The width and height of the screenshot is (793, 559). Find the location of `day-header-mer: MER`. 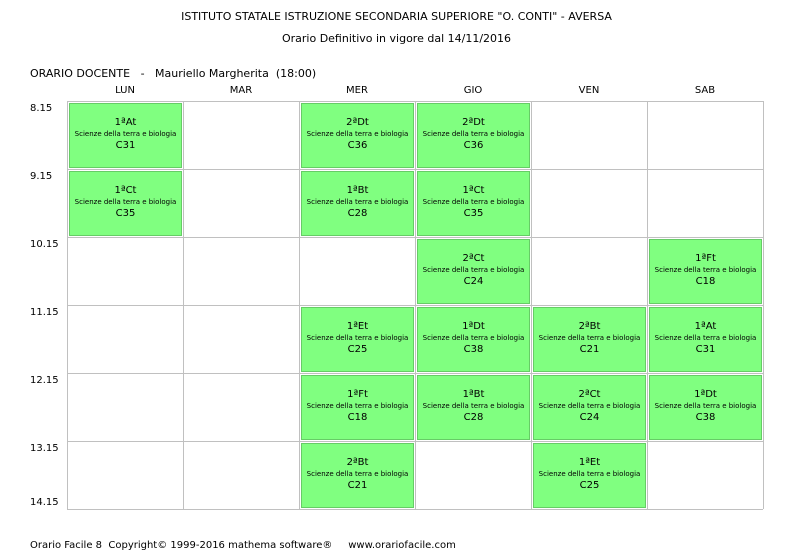

day-header-mer: MER is located at coordinates (357, 90).